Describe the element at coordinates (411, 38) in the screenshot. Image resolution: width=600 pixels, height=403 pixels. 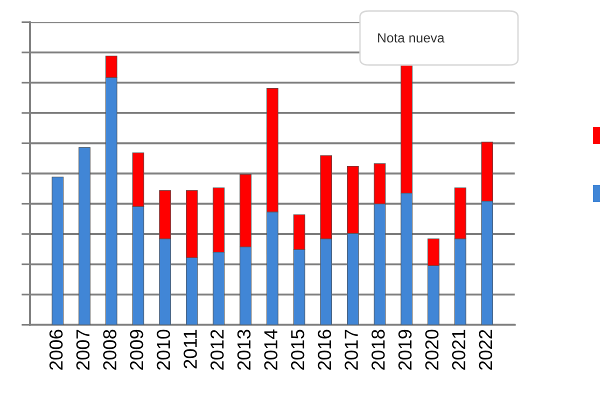
I see `text: Nota nueva` at that location.